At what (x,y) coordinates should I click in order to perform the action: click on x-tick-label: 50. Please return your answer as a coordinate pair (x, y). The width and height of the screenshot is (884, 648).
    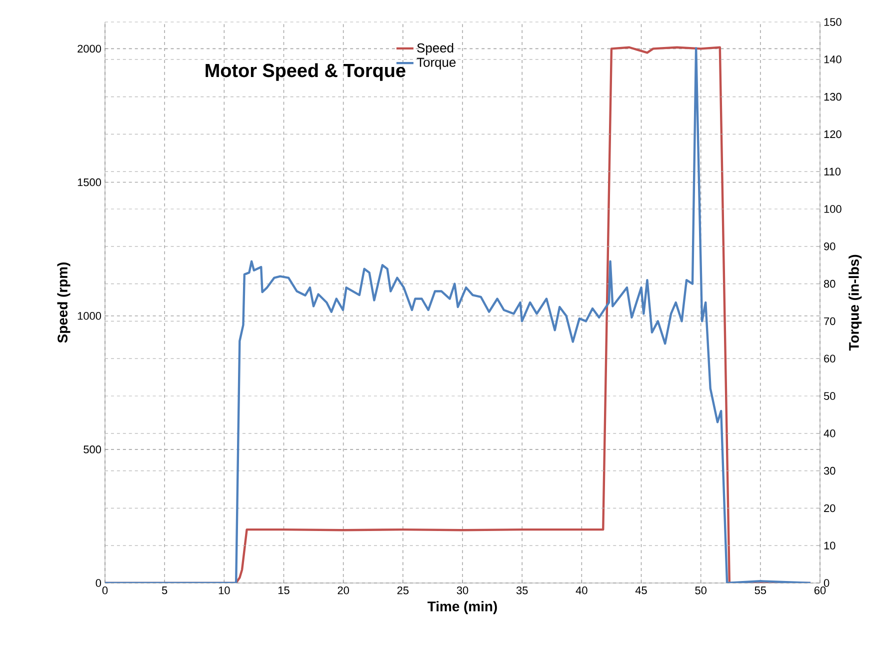
    Looking at the image, I should click on (700, 590).